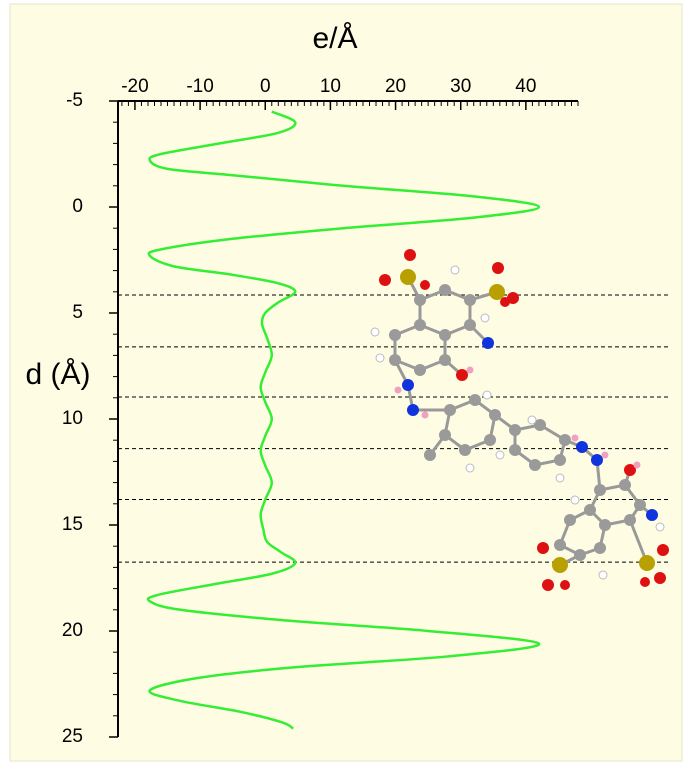  What do you see at coordinates (77, 206) in the screenshot?
I see `y-tick-label: 0` at bounding box center [77, 206].